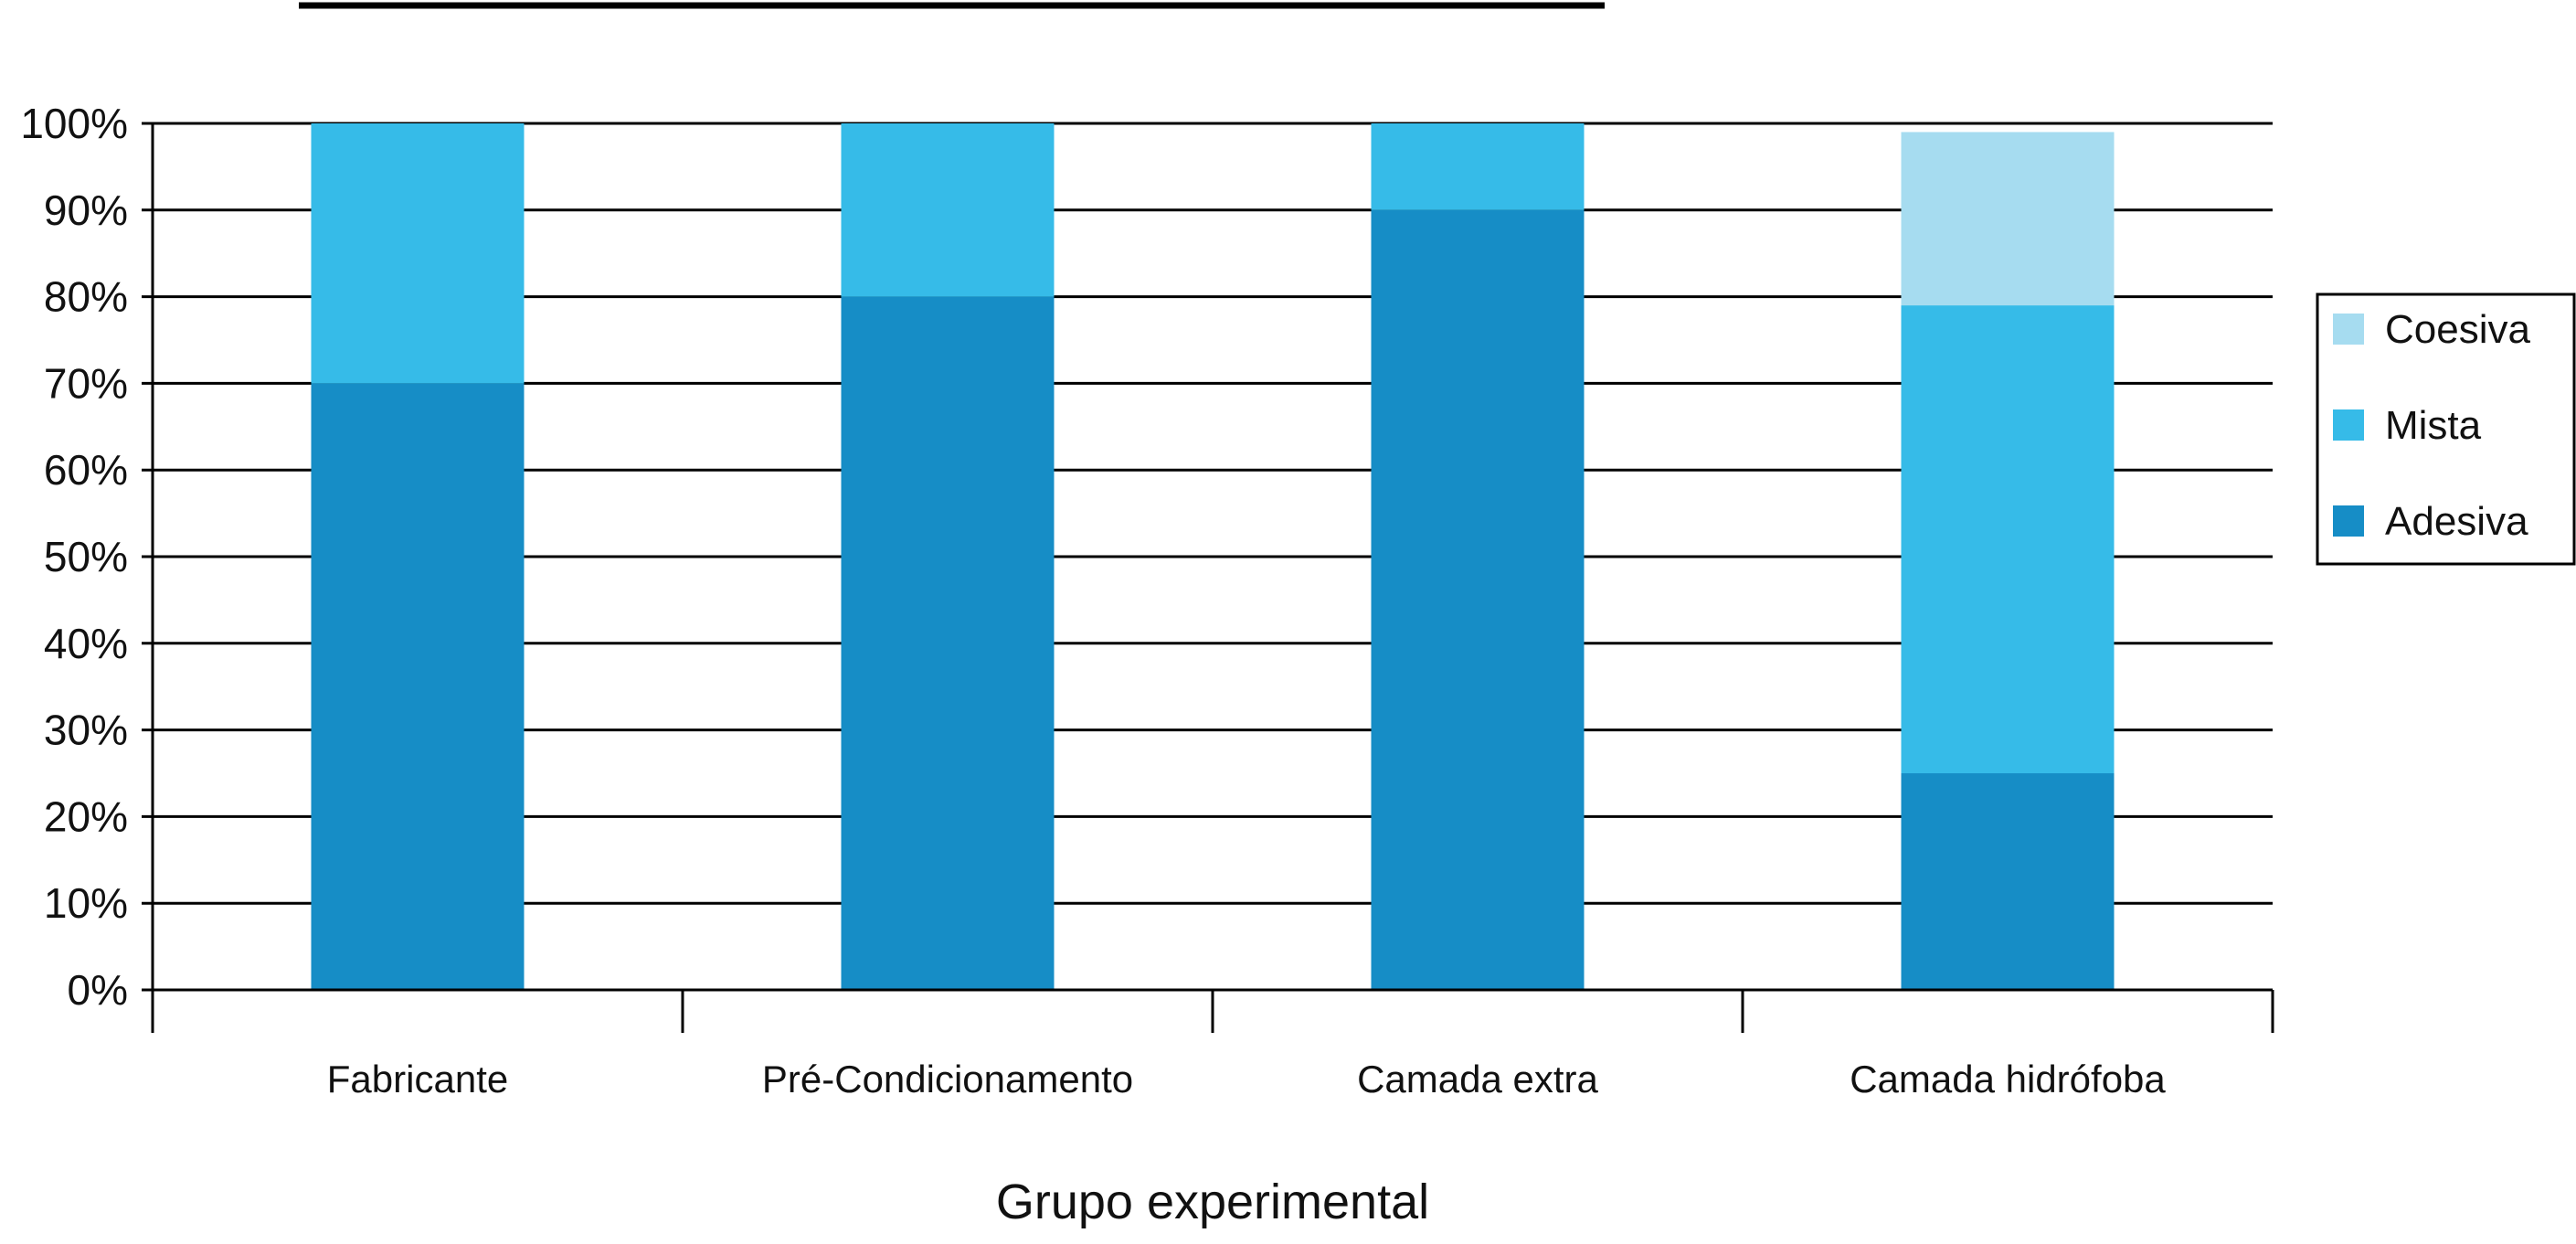  I want to click on y-tick-label: 70%, so click(86, 383).